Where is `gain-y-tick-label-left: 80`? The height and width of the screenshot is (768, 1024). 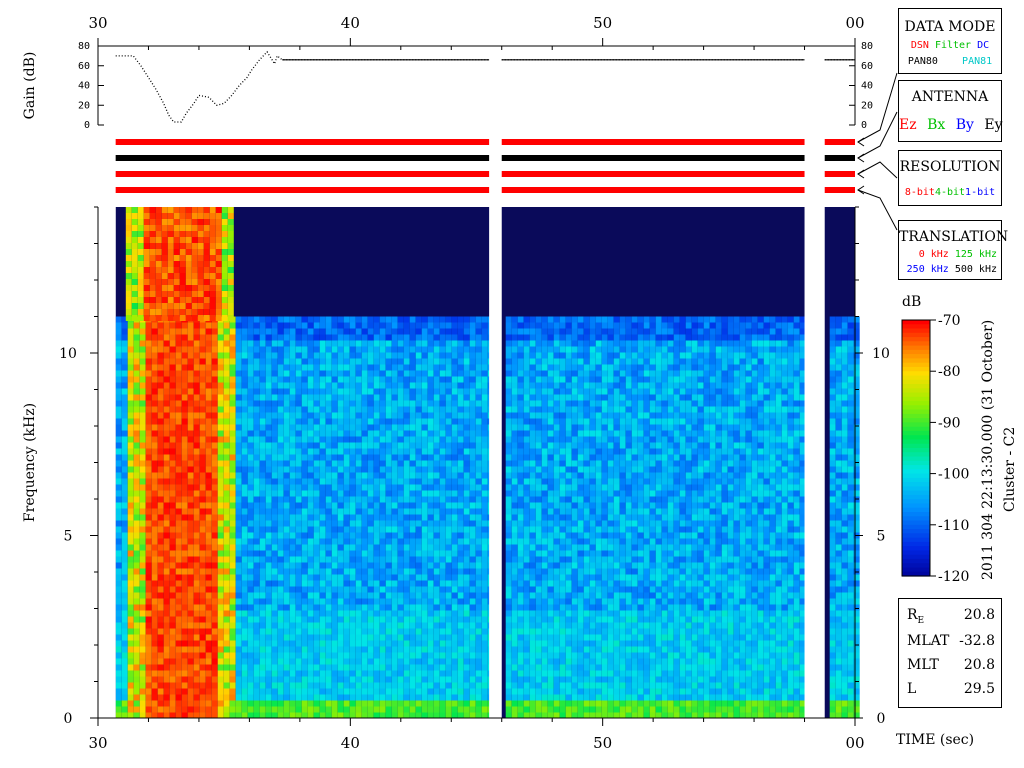 gain-y-tick-label-left: 80 is located at coordinates (84, 46).